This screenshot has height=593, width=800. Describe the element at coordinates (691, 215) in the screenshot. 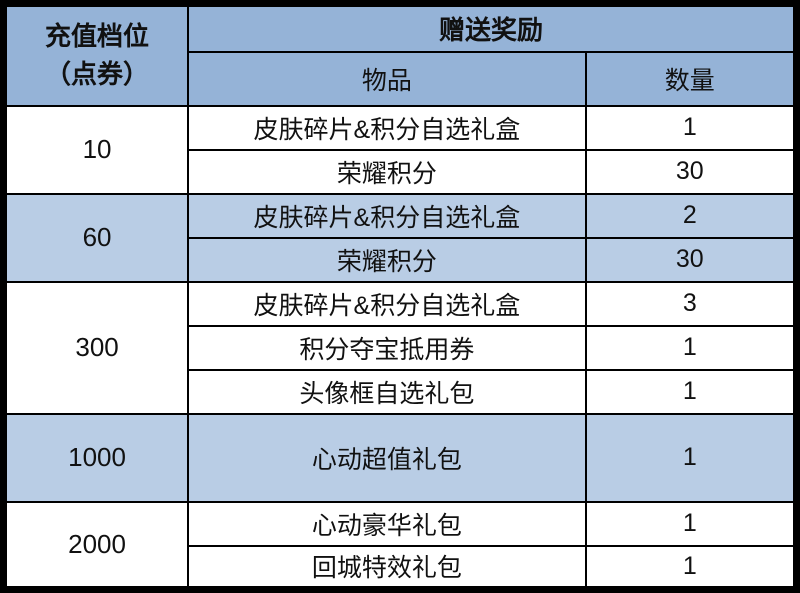

I see `qty-cell: 2` at that location.